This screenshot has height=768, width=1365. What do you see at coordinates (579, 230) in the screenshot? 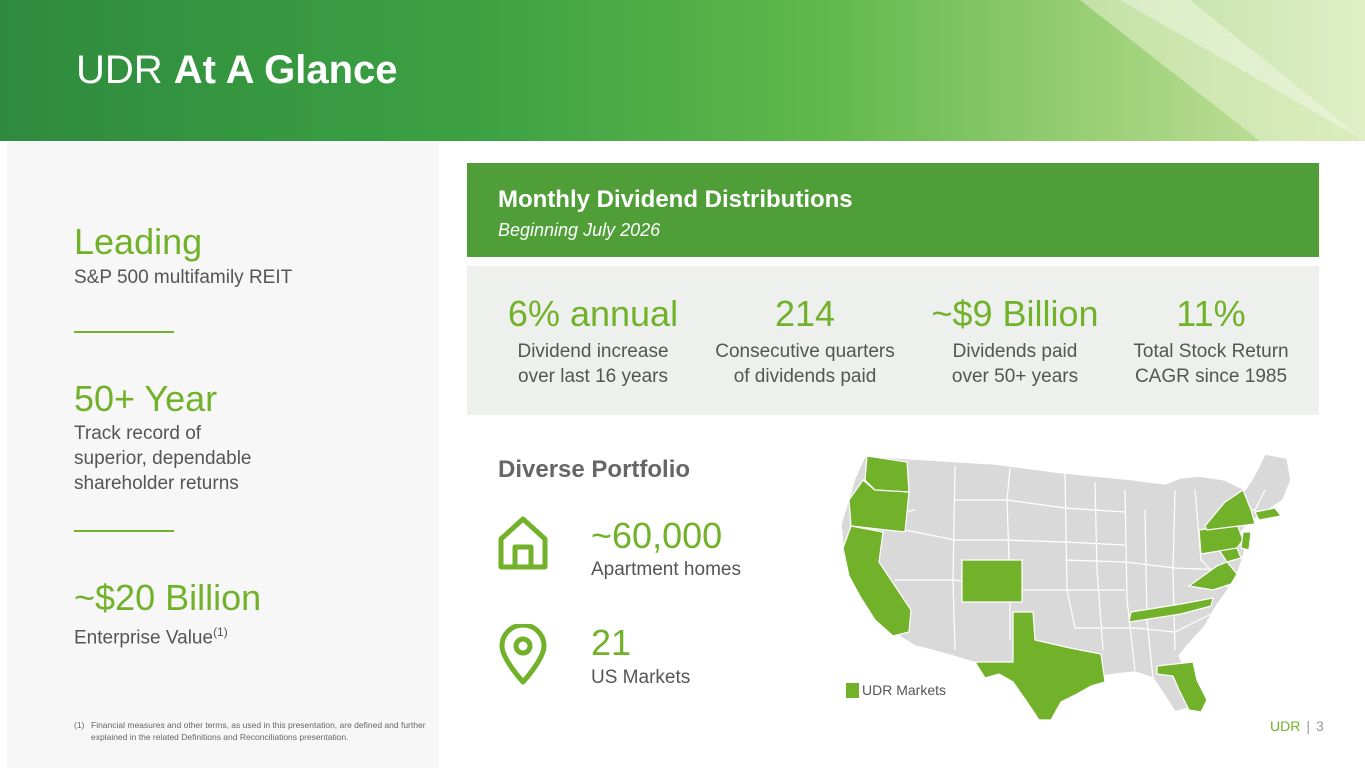
I see `dividend-subtitle: Beginning July 2026` at bounding box center [579, 230].